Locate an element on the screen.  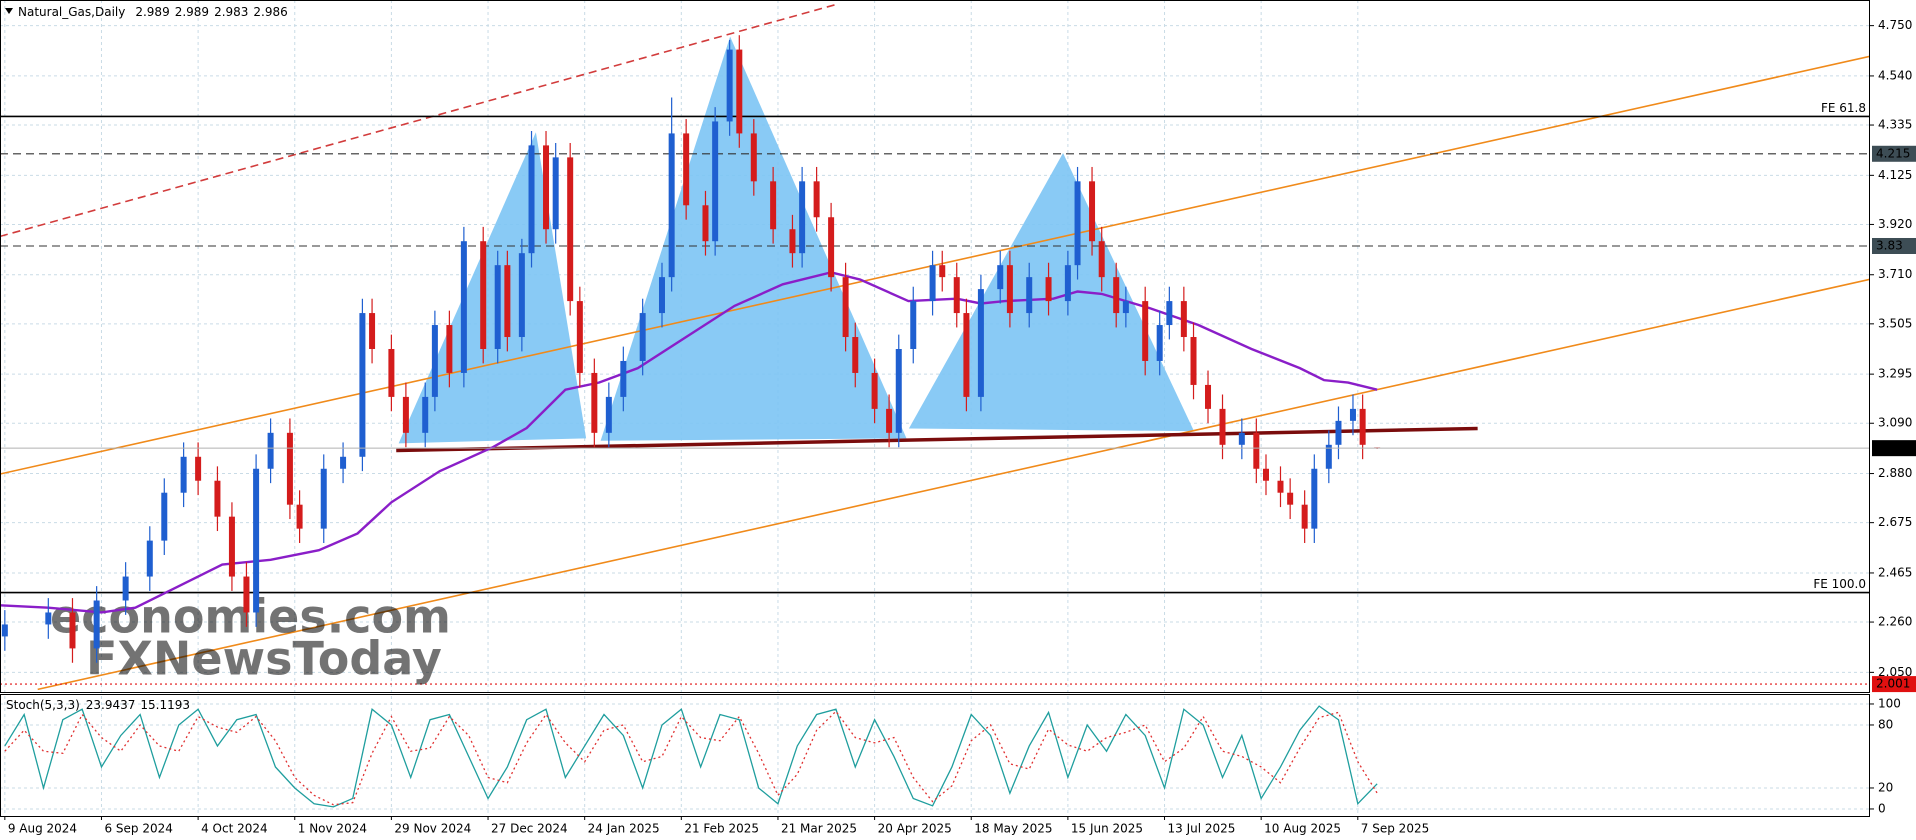
x-tick-label: 27 Dec 2024 is located at coordinates (529, 829).